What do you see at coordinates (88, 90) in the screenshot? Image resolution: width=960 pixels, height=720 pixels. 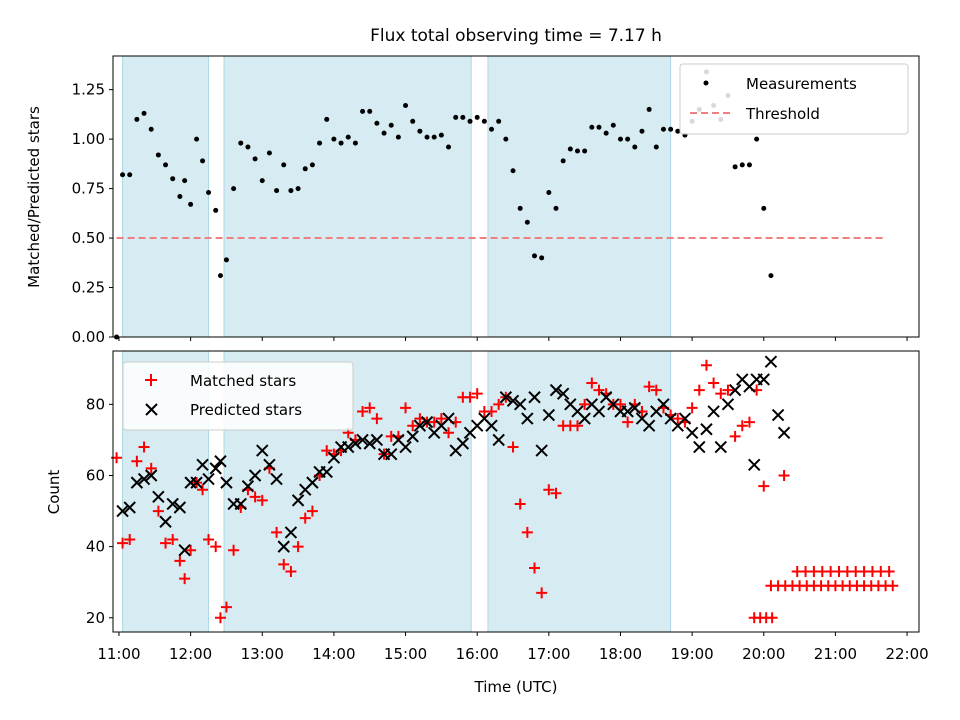 I see `top-ytick-label-5: 1.25` at bounding box center [88, 90].